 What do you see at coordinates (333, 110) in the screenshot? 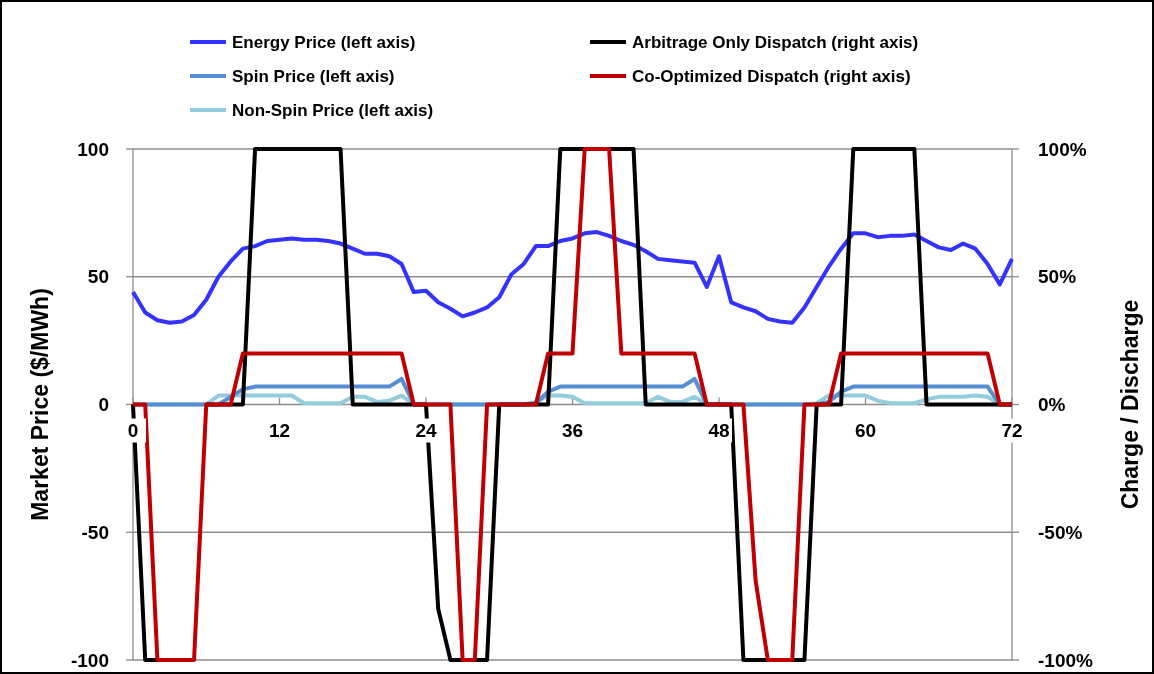
I see `legend-label: Non-Spin Price (left axis)` at bounding box center [333, 110].